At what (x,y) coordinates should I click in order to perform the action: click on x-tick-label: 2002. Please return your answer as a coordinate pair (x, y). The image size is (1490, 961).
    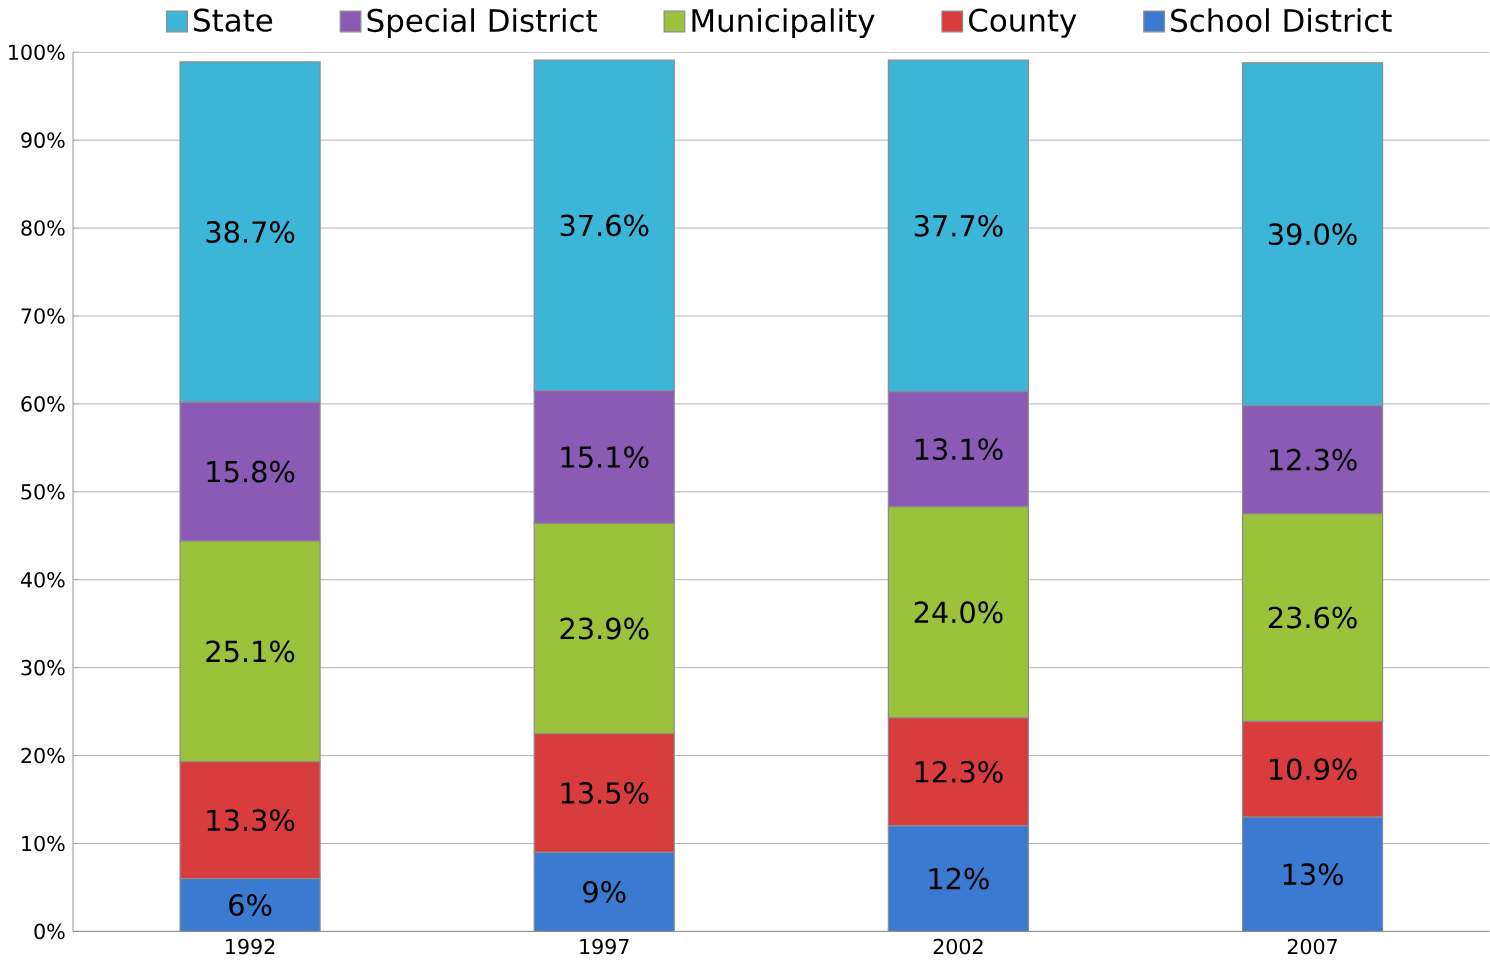
    Looking at the image, I should click on (958, 946).